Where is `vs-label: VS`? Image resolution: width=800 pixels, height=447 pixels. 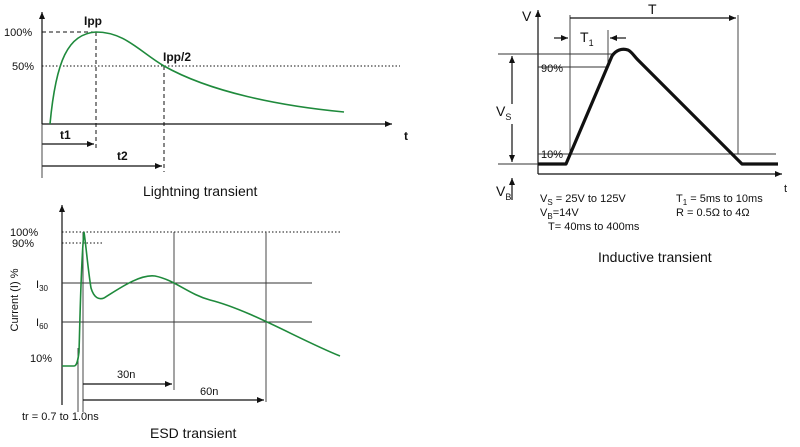 vs-label: VS is located at coordinates (503, 112).